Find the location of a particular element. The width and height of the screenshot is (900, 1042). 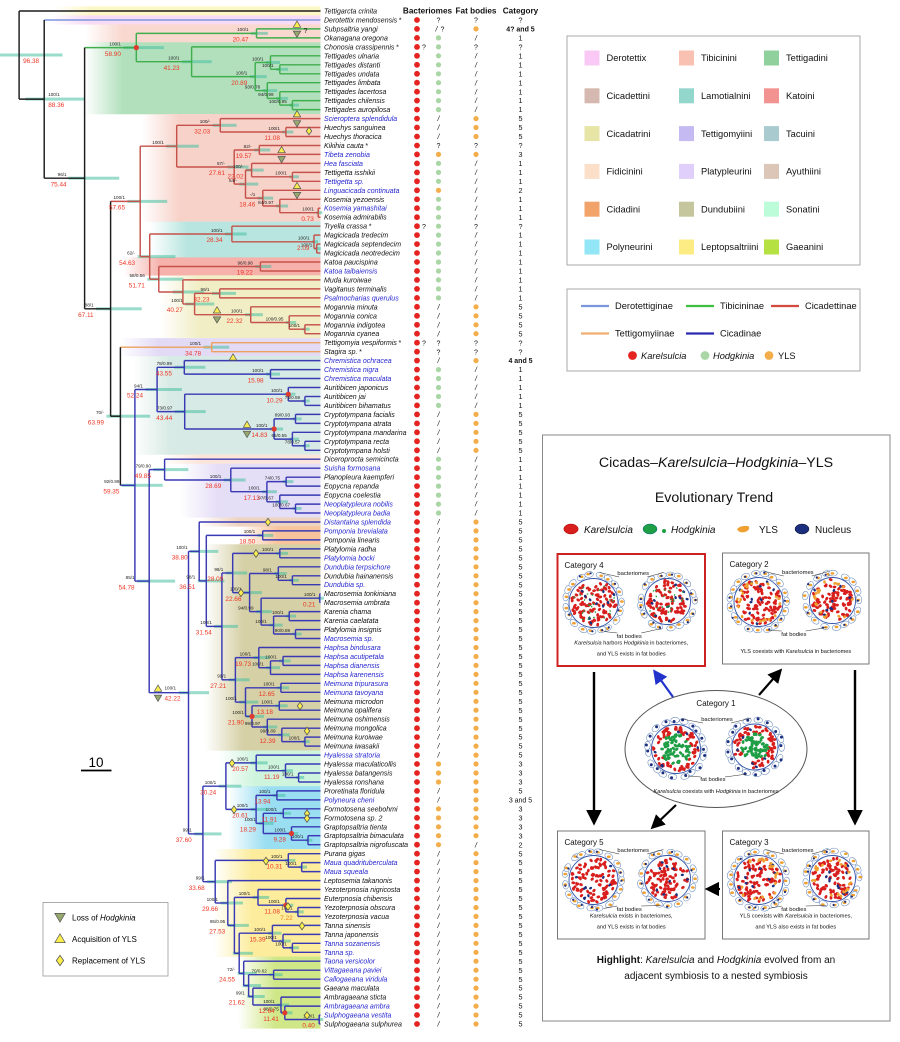

svg-text: Tibeta zenobia is located at coordinates (347, 155).